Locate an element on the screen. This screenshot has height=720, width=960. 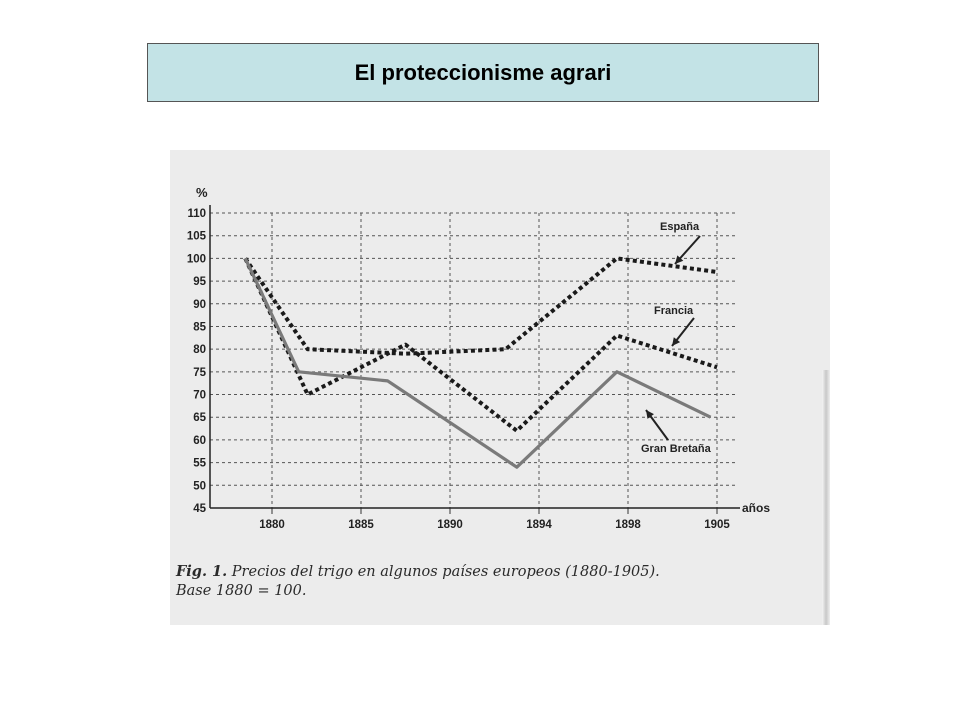
y-tick-label: 70 is located at coordinates (199, 396).